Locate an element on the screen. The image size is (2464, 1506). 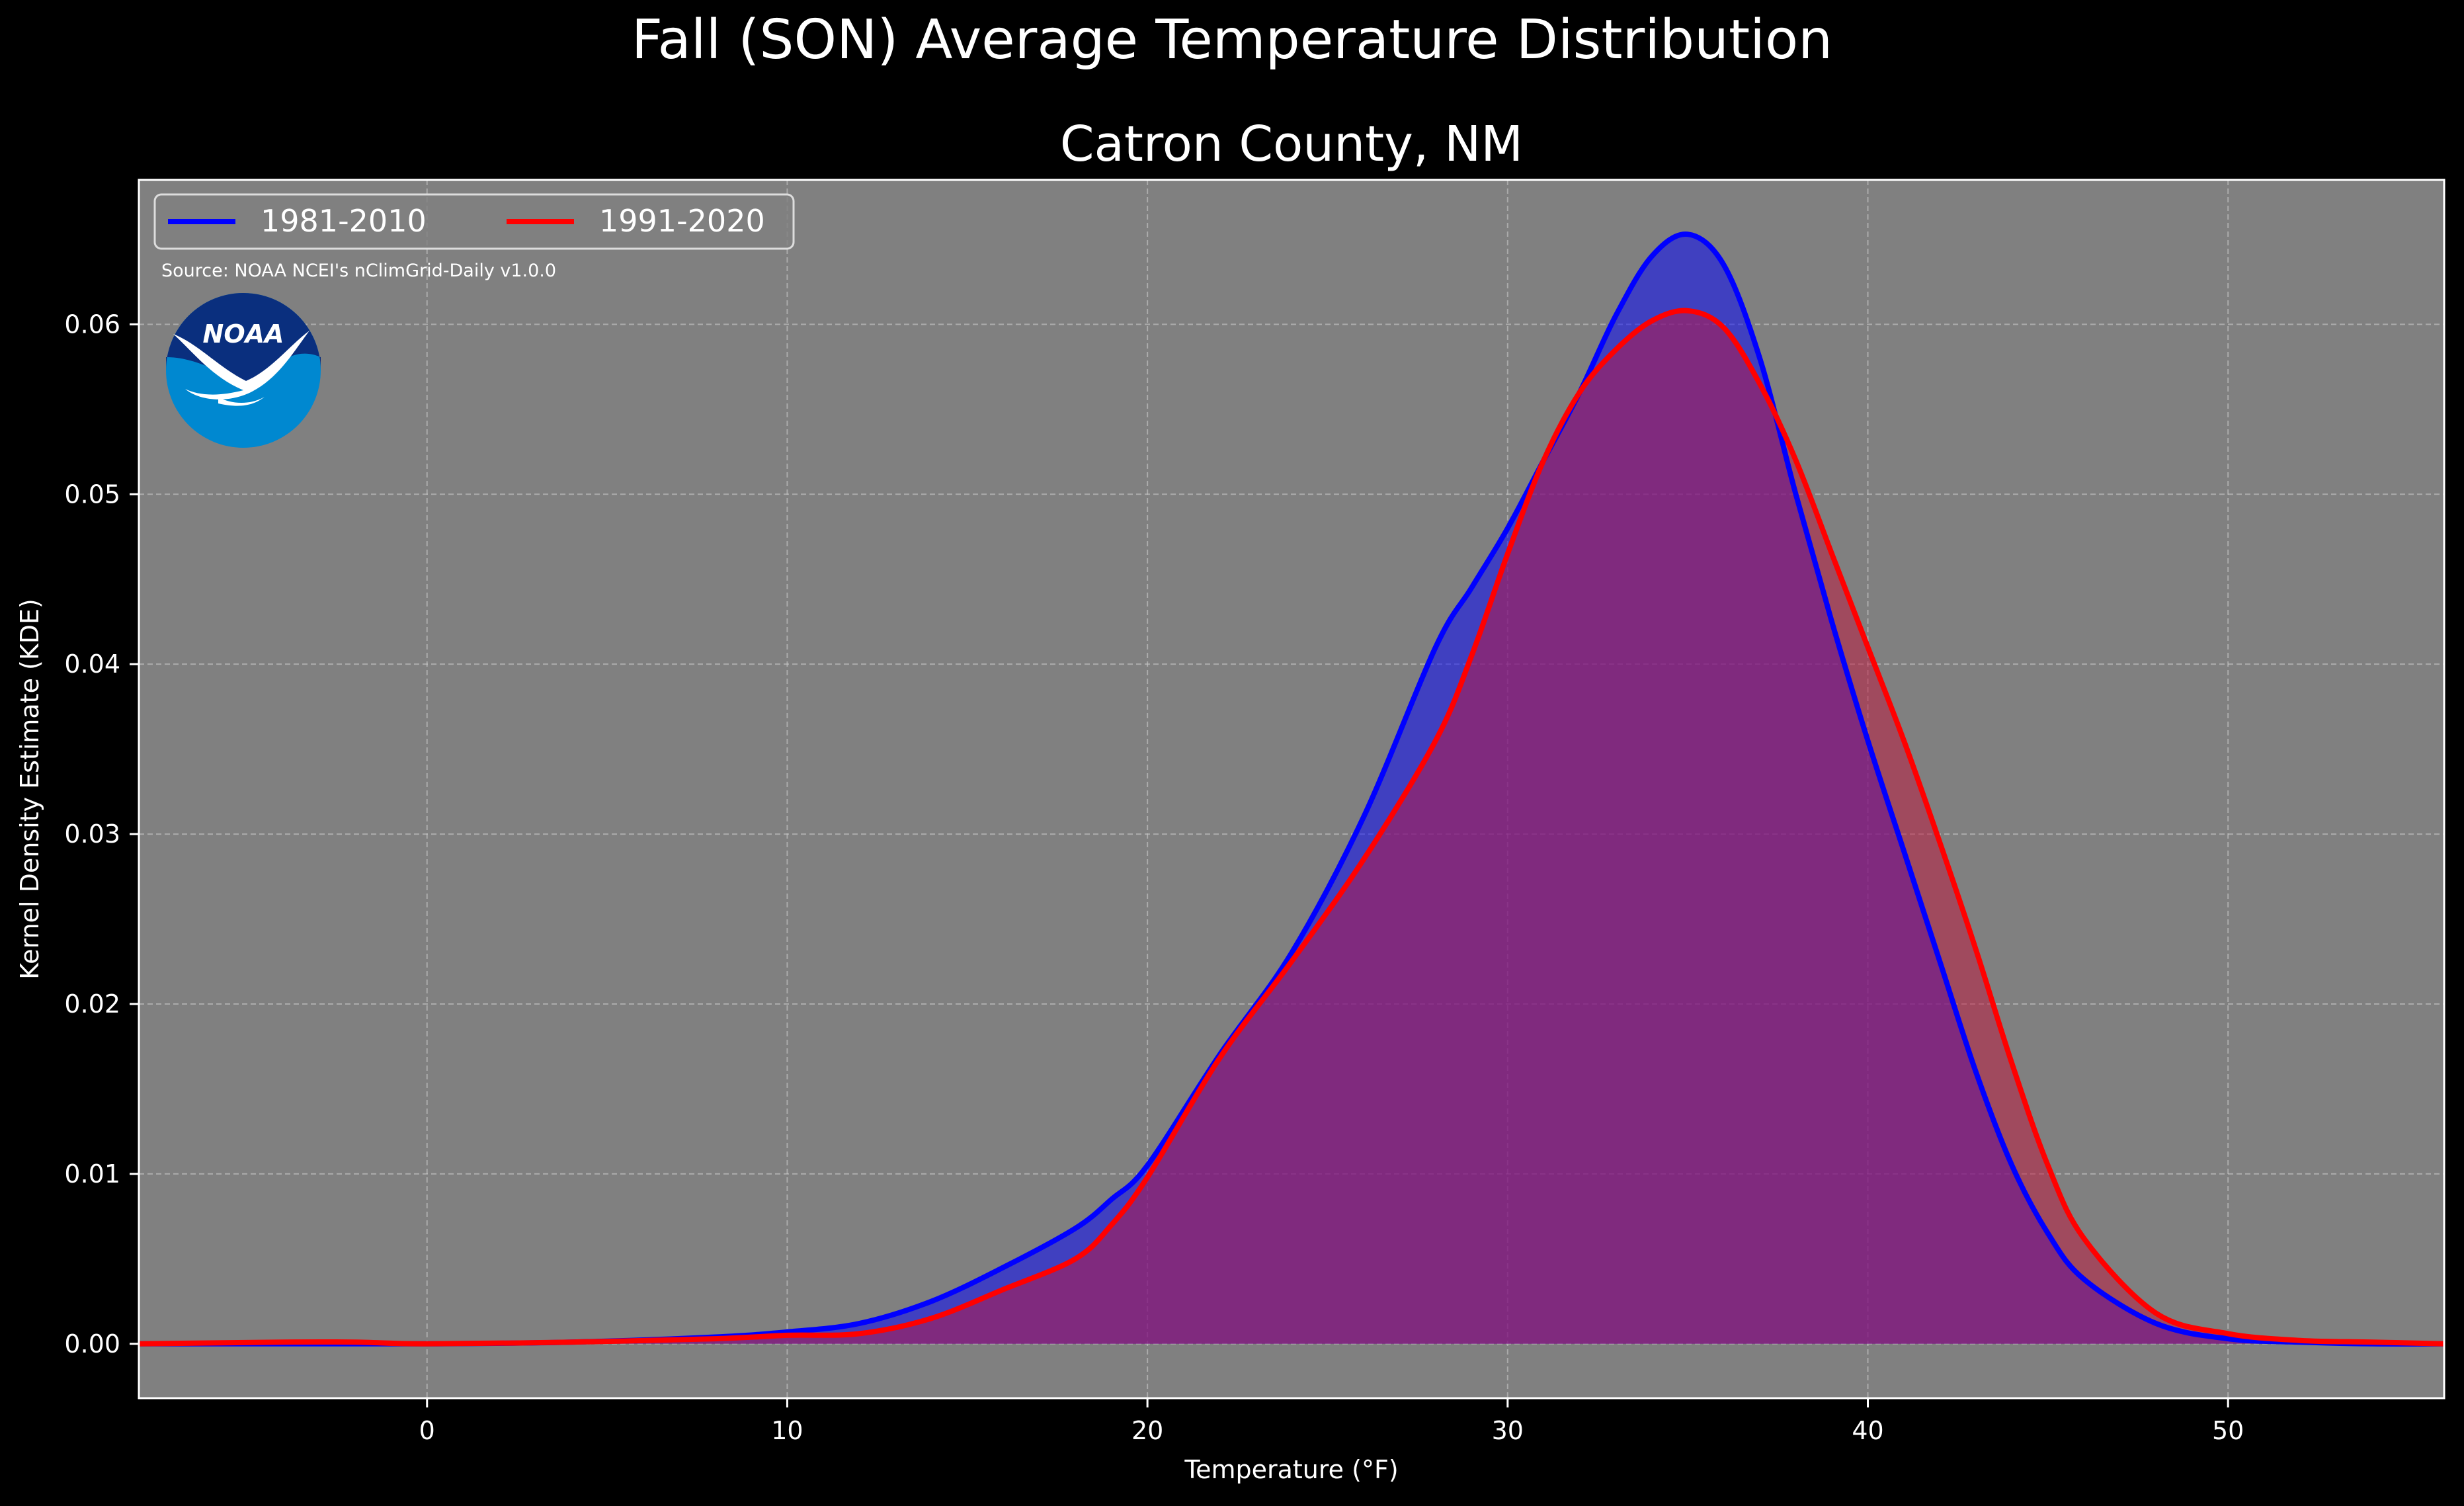
x-tick-label: 50 is located at coordinates (2228, 1430).